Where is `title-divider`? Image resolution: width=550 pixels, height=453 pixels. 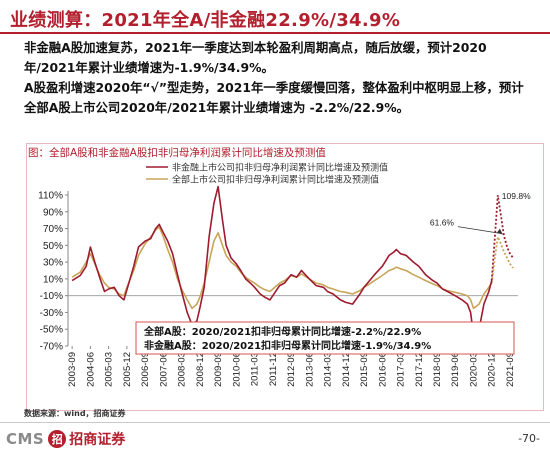 title-divider is located at coordinates (275, 33).